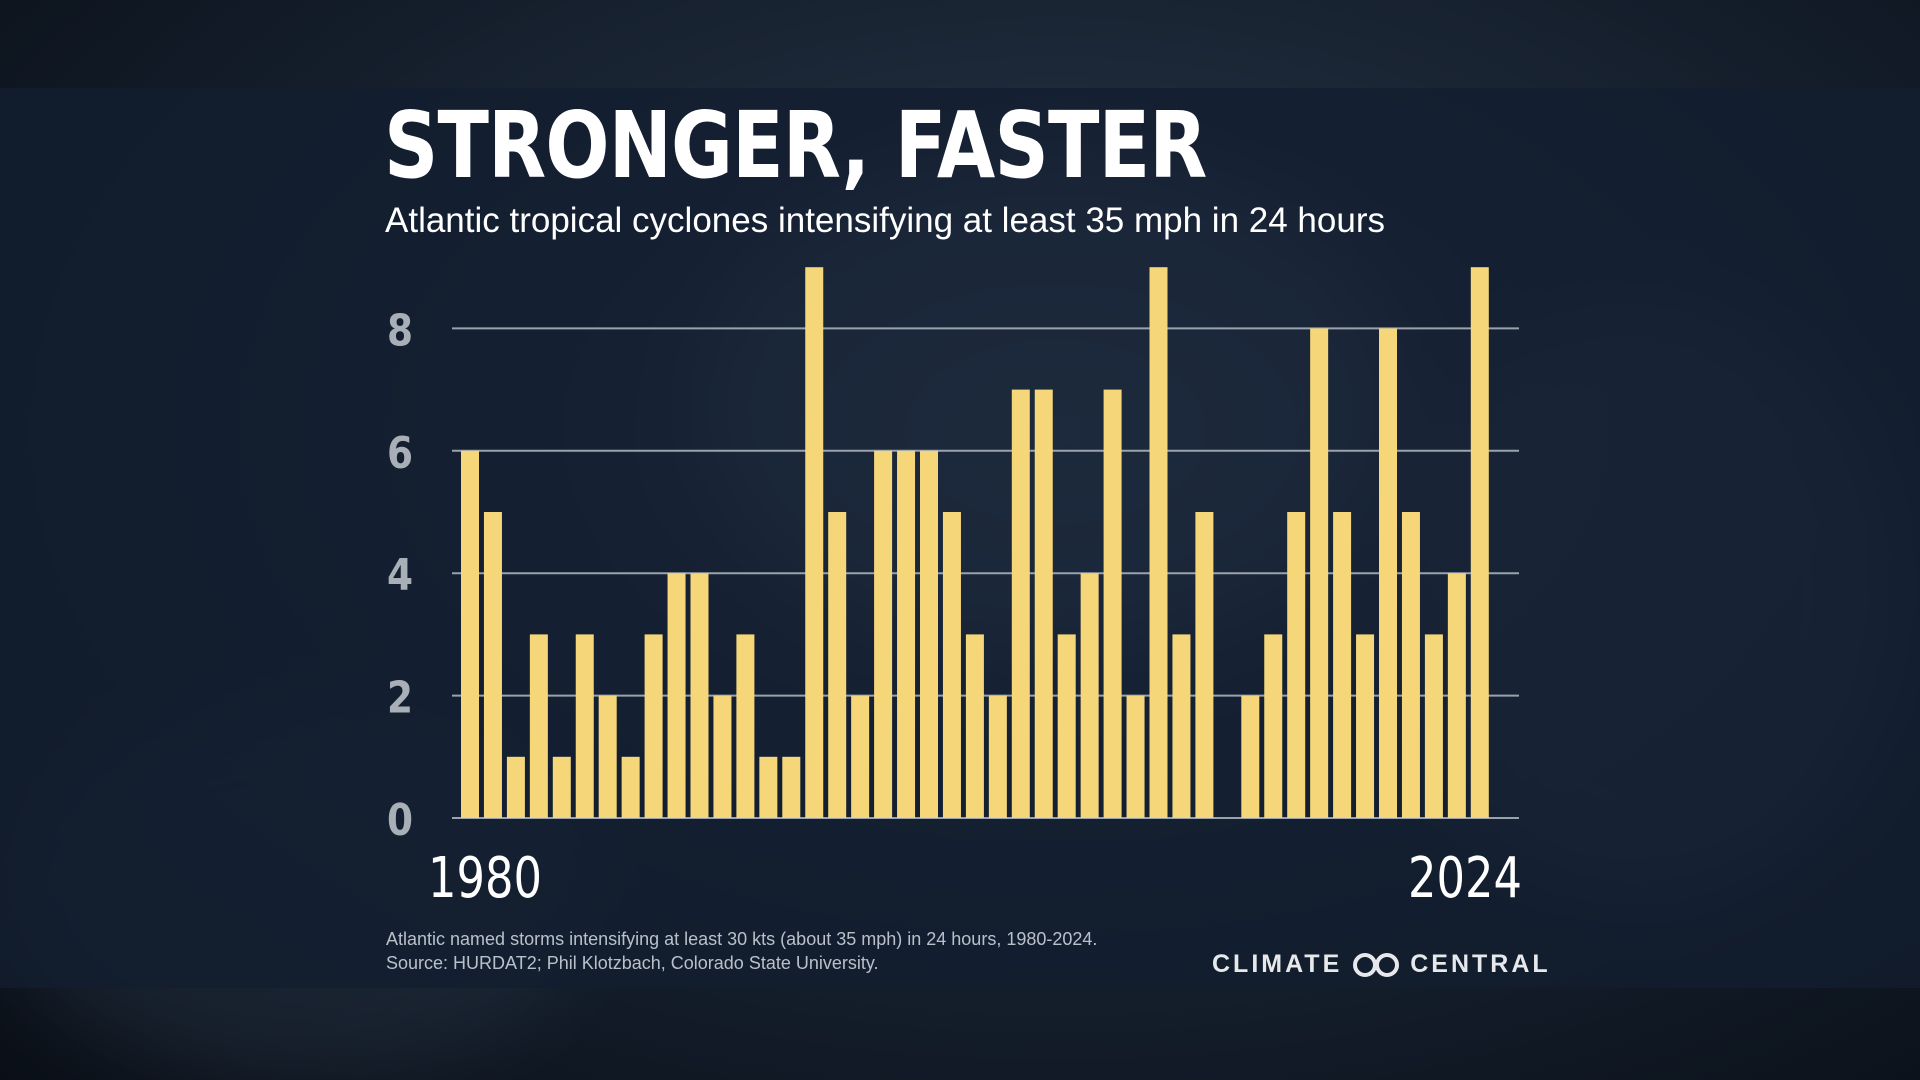 The width and height of the screenshot is (1920, 1080). I want to click on logo-text-left: CLIMATE, so click(1277, 964).